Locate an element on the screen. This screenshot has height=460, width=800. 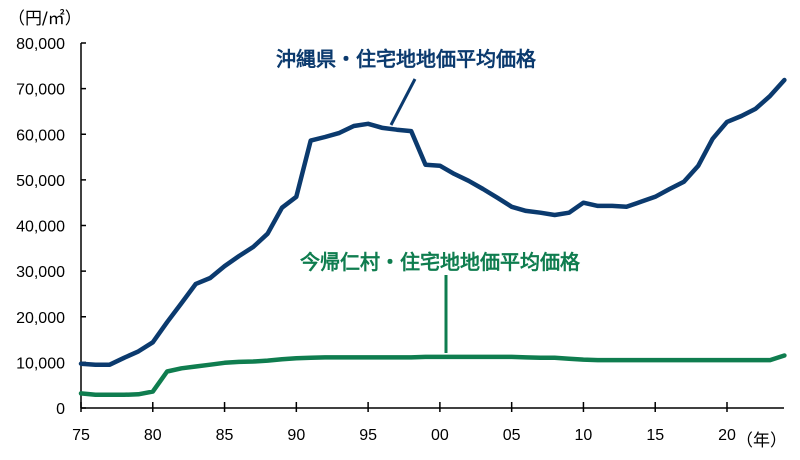
okinawa-series-label: 沖縄県・住宅地地価平均価格 is located at coordinates (406, 59).